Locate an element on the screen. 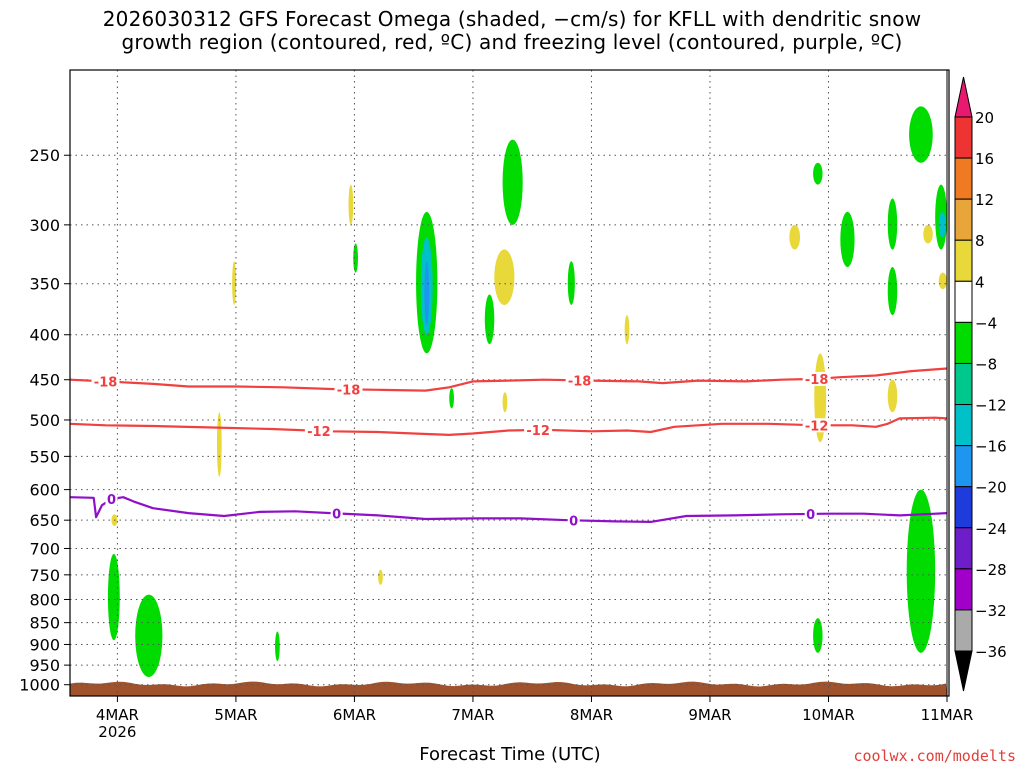  colorbar-level-label: −8 is located at coordinates (986, 364).